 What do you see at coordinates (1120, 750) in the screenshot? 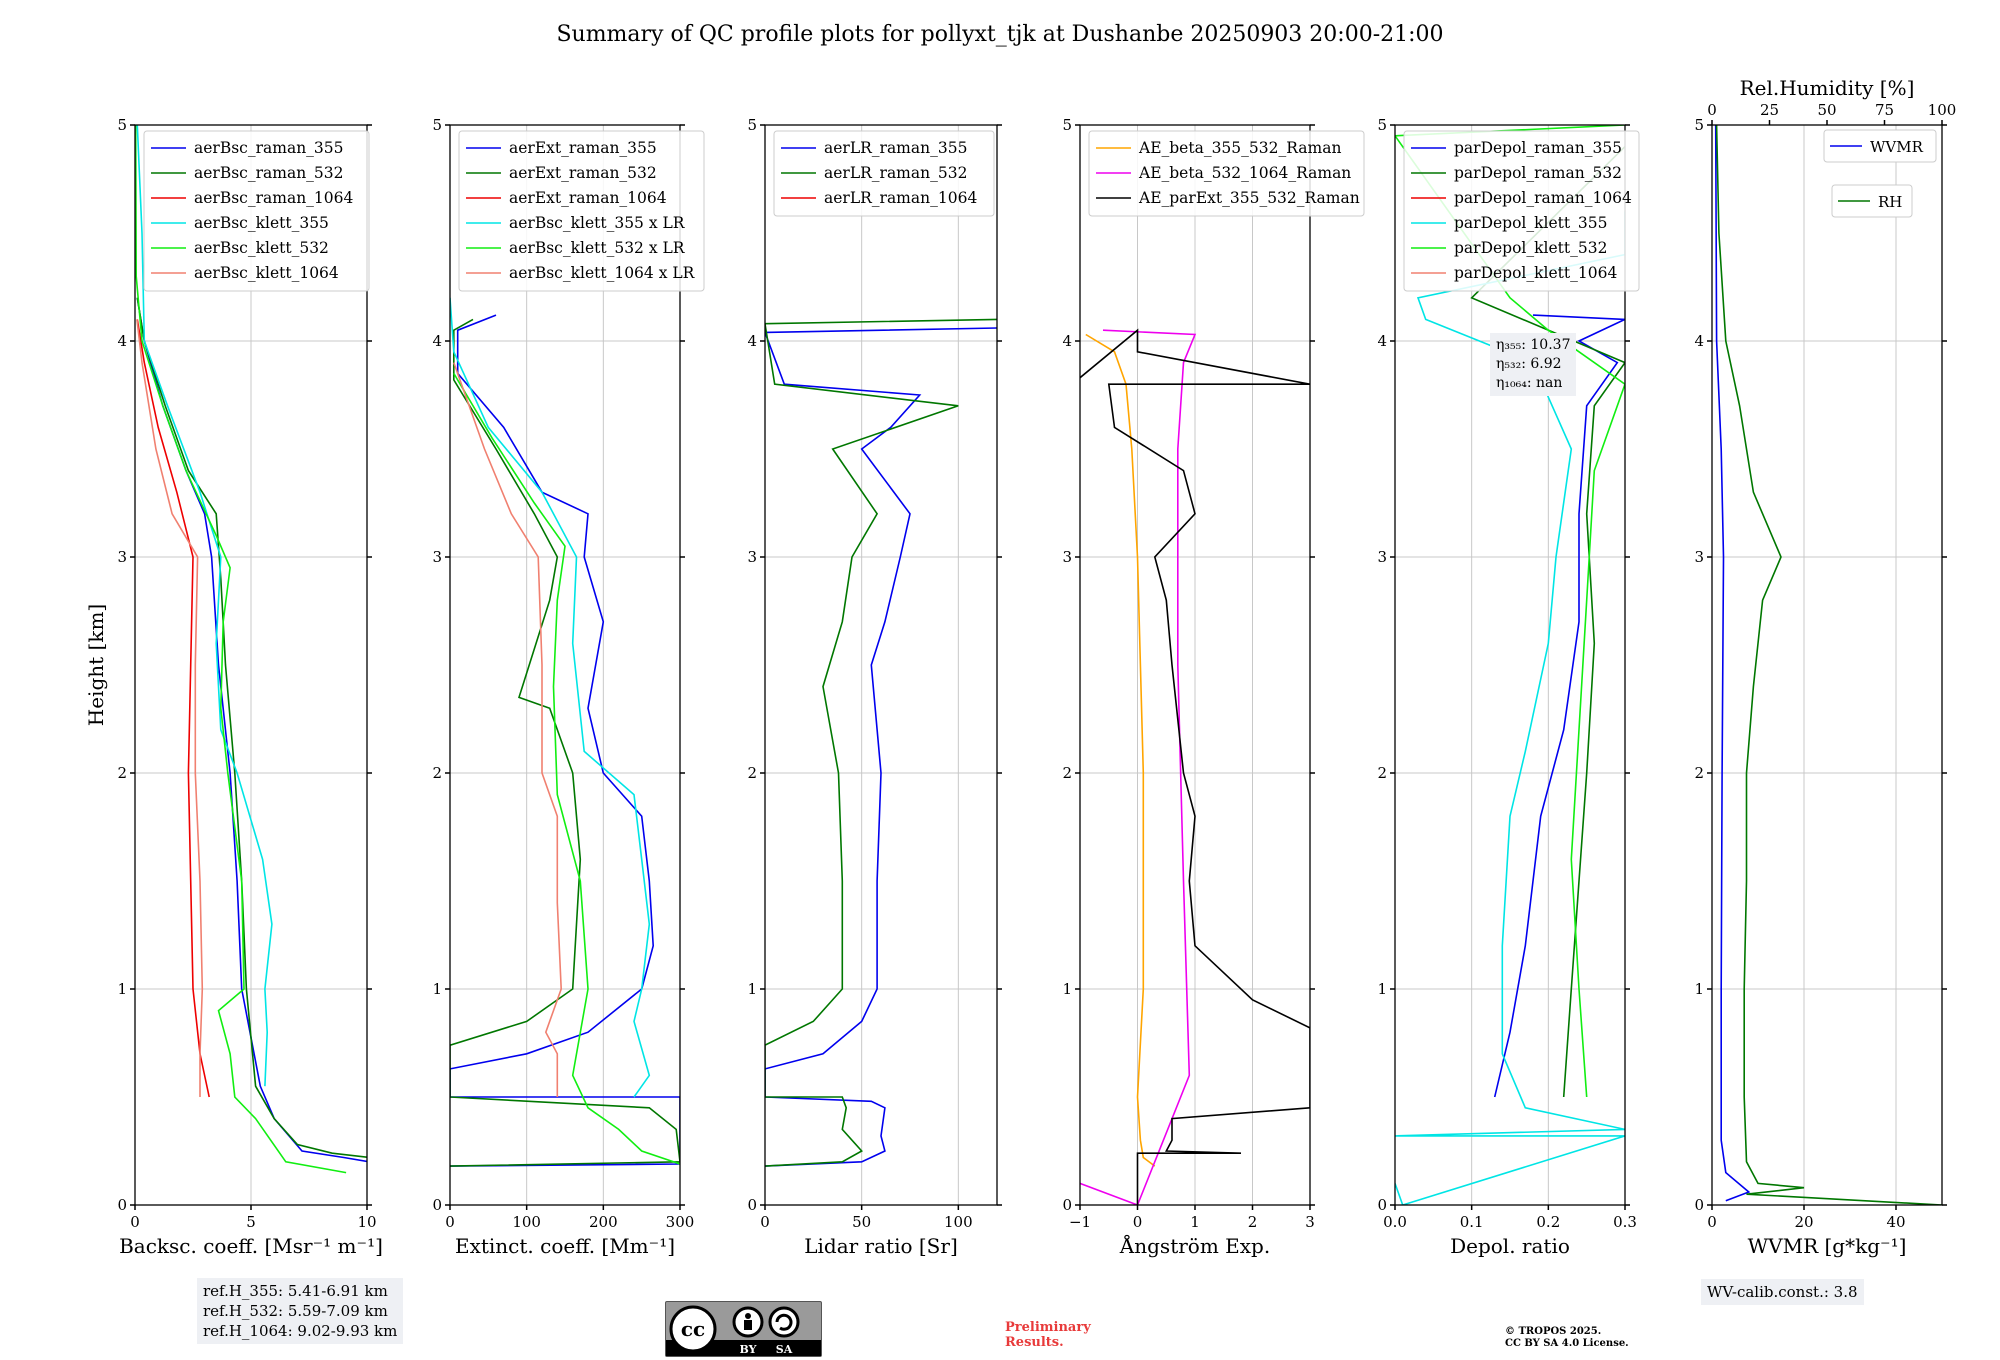
I see `series-line-AE_beta_355_532_Raman` at bounding box center [1120, 750].